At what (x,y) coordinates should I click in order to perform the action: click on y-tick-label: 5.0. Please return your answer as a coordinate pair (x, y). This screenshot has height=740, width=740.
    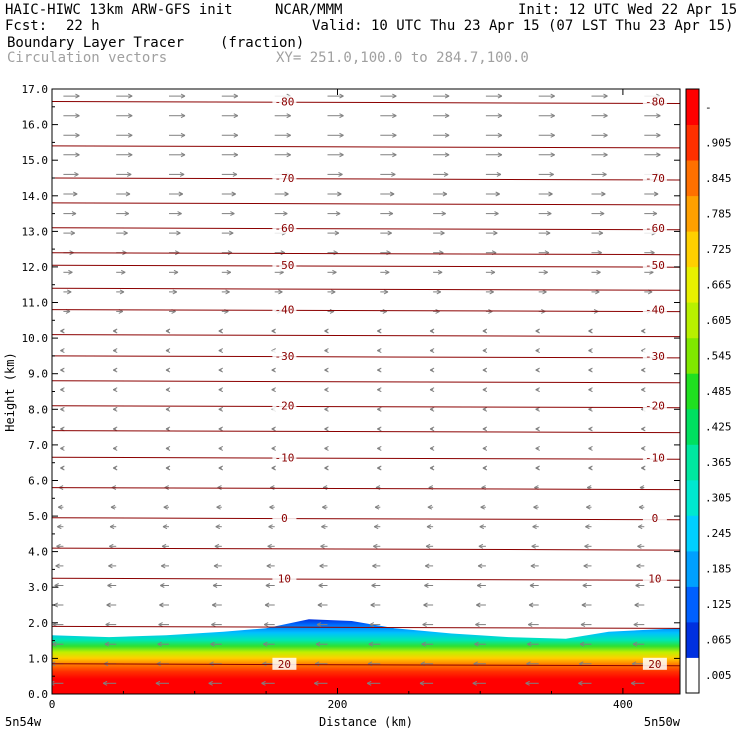
    Looking at the image, I should click on (38, 516).